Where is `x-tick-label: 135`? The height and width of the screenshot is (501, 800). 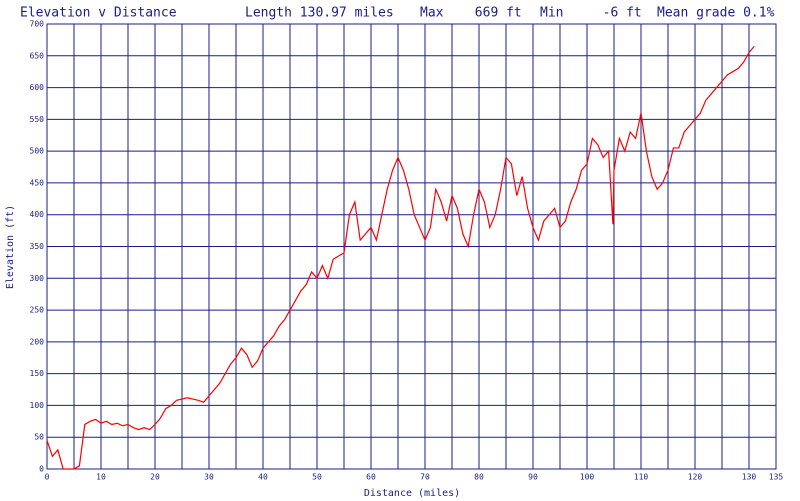 x-tick-label: 135 is located at coordinates (776, 477).